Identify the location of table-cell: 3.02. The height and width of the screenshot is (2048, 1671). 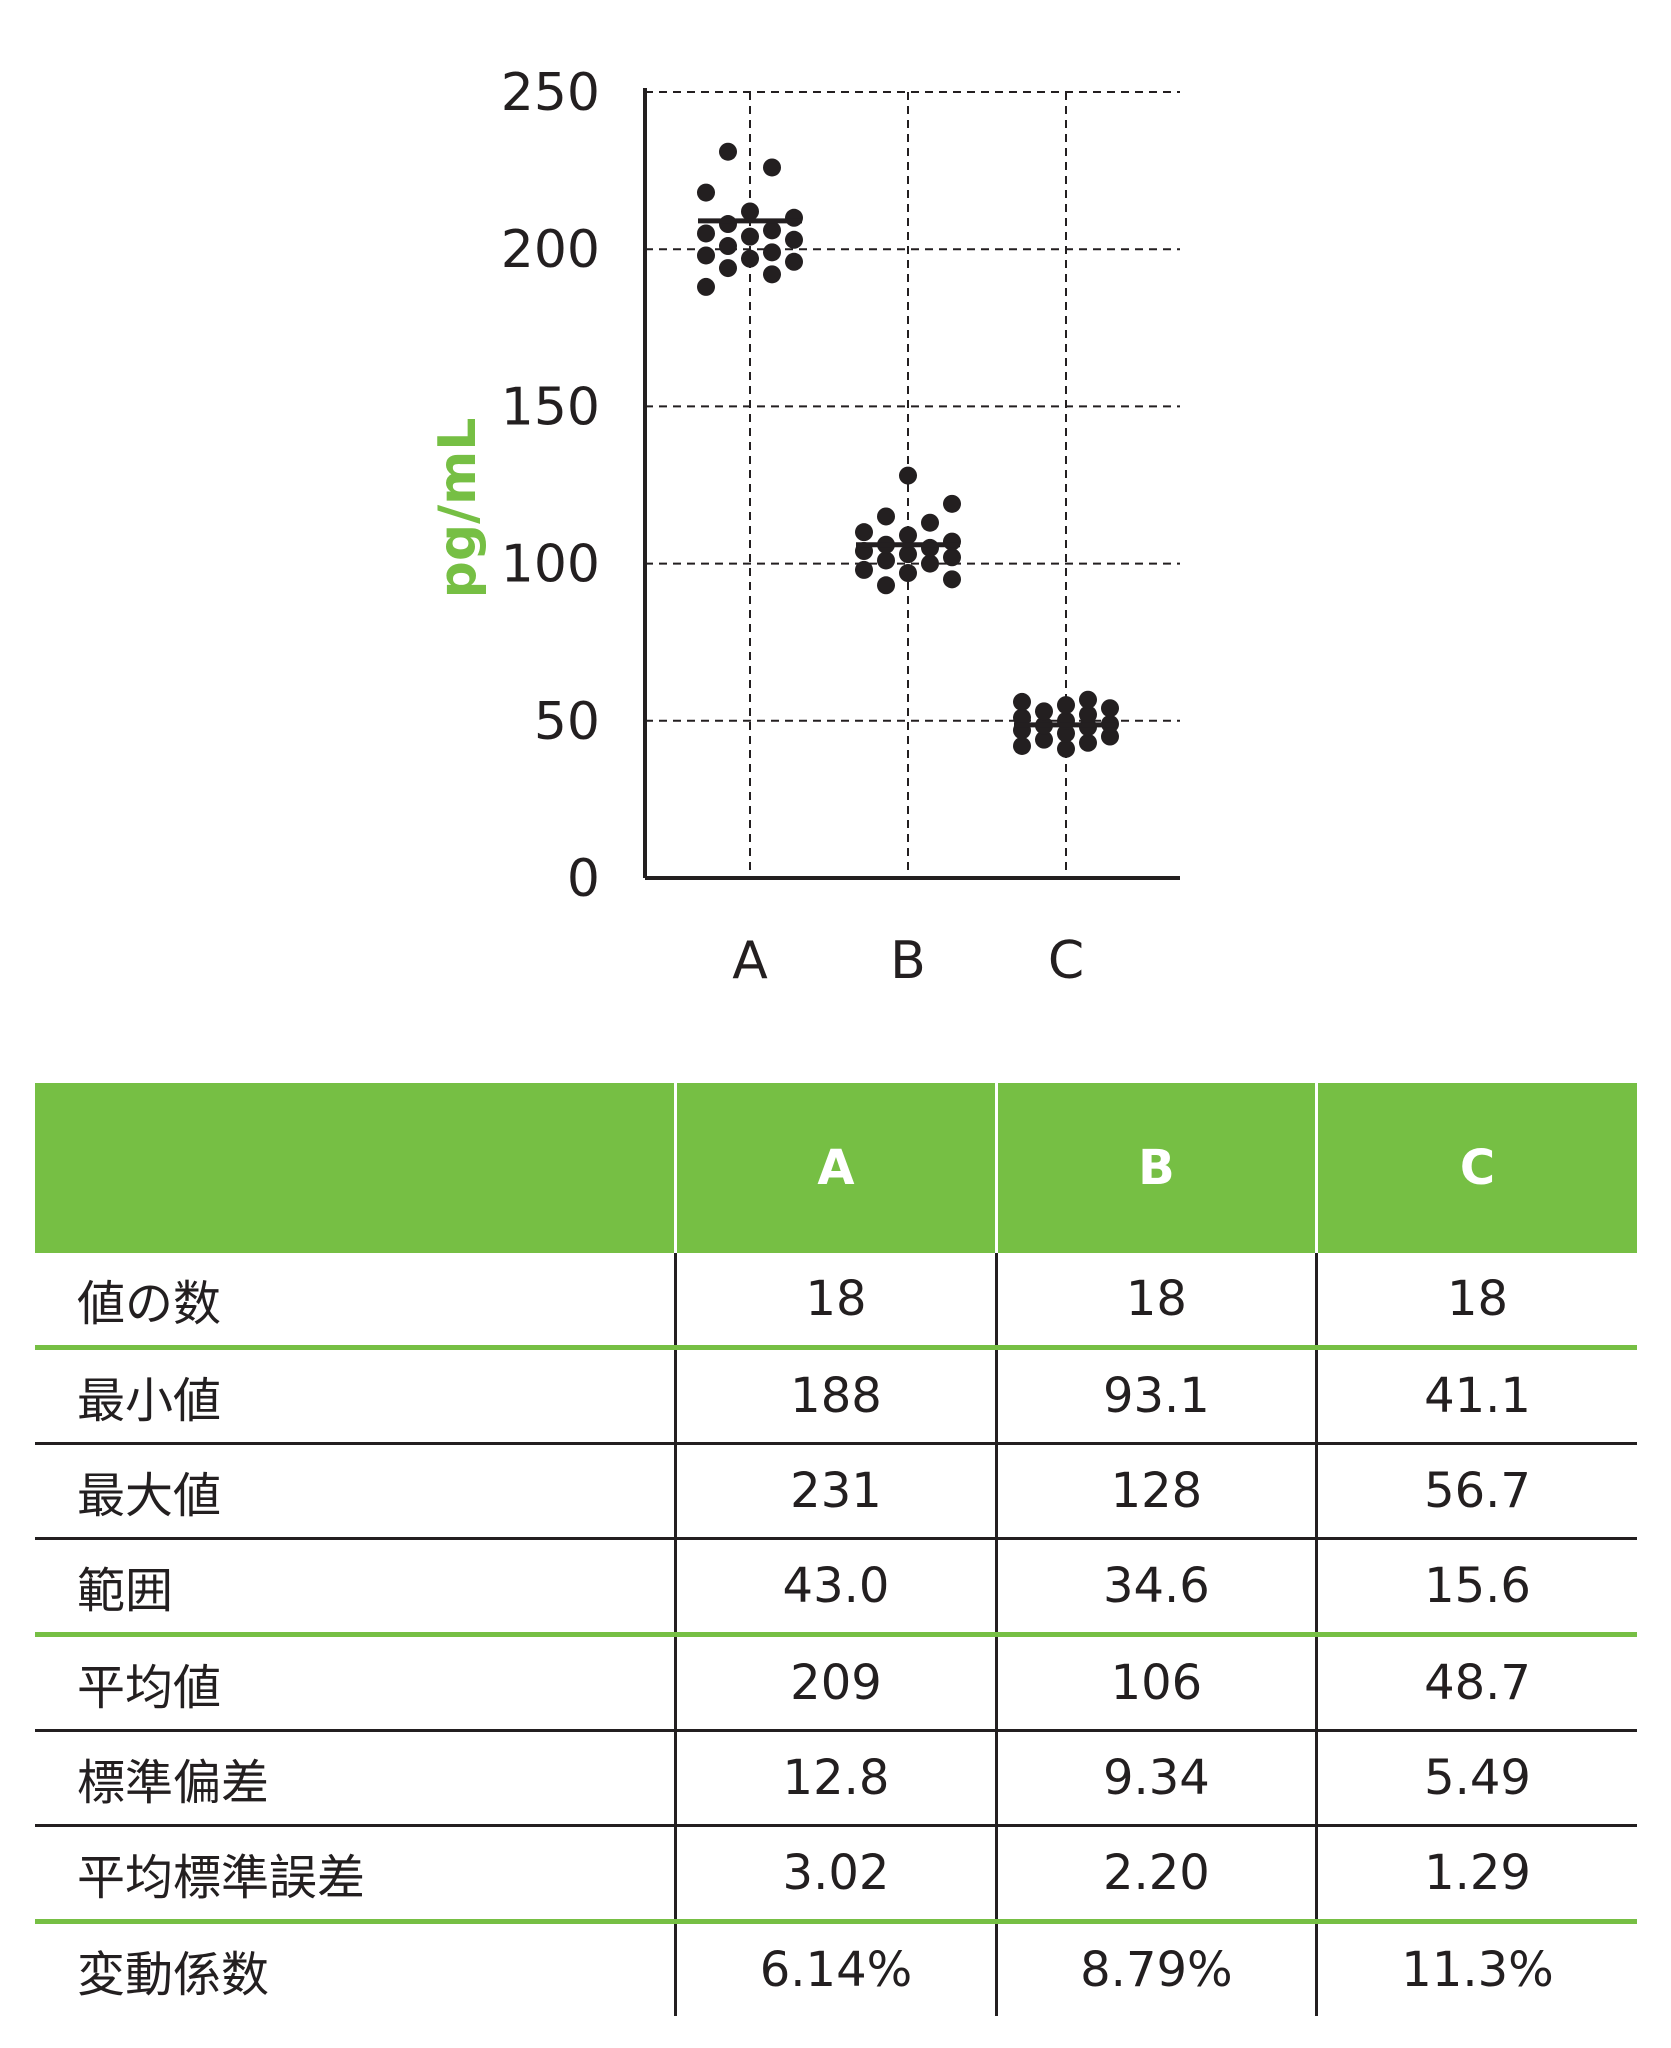
(835, 1874).